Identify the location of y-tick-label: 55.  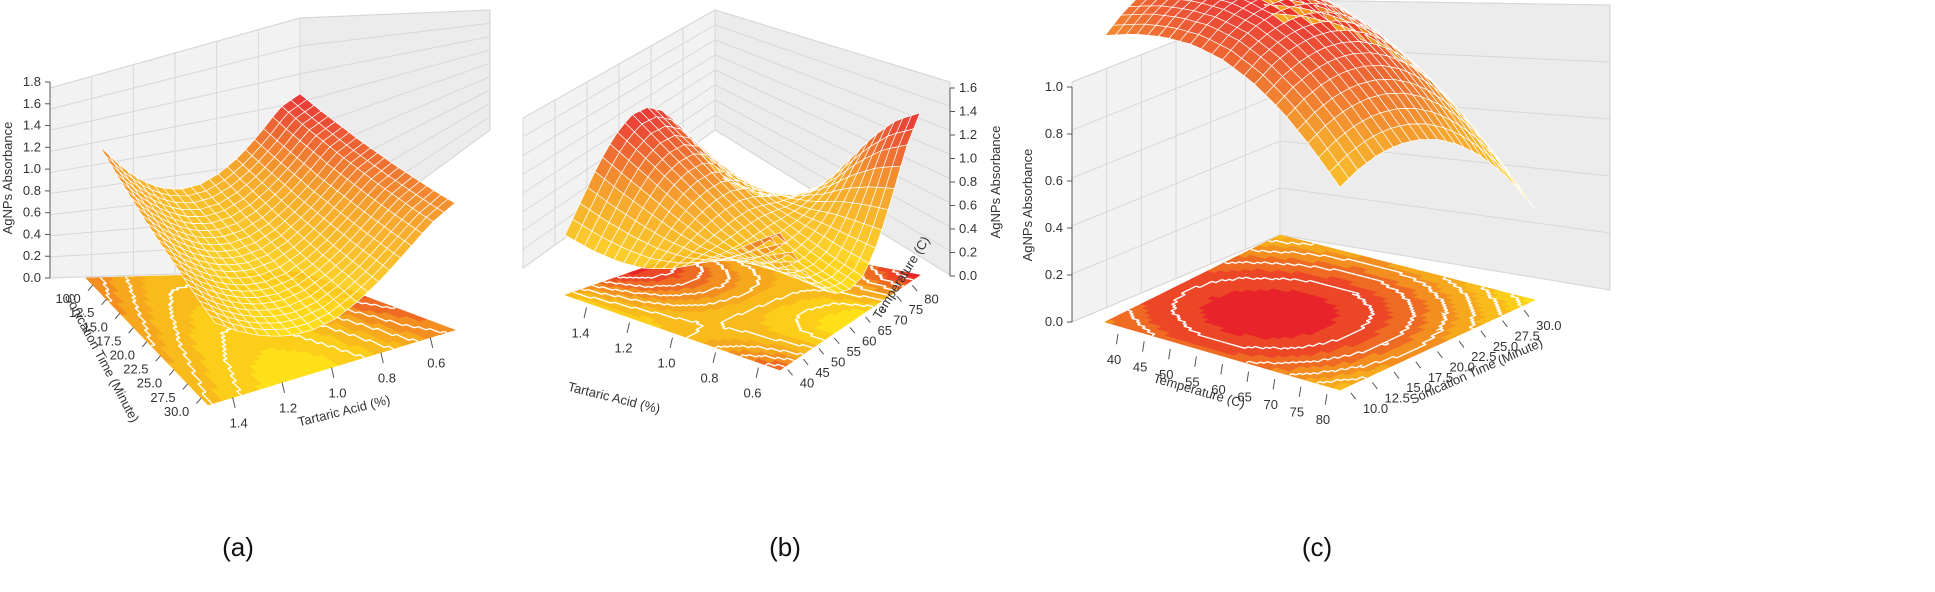
(853, 351).